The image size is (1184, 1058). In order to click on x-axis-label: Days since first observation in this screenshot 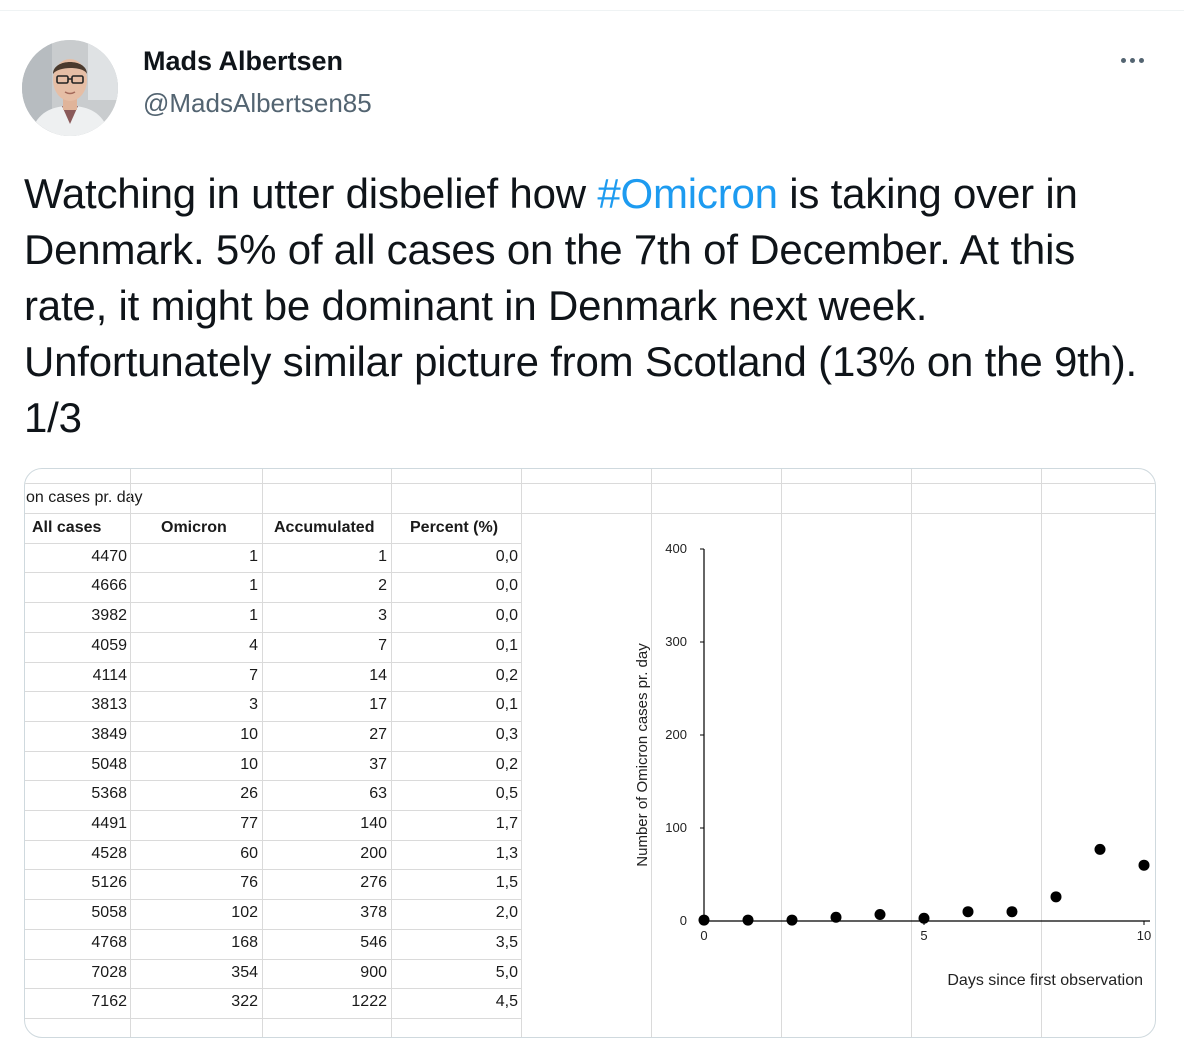, I will do `click(1045, 980)`.